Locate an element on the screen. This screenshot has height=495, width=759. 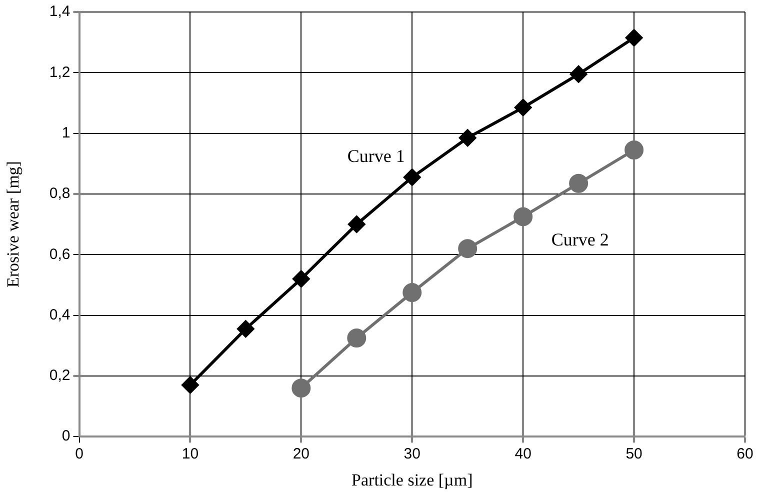
x-tick-label: 60 is located at coordinates (745, 454).